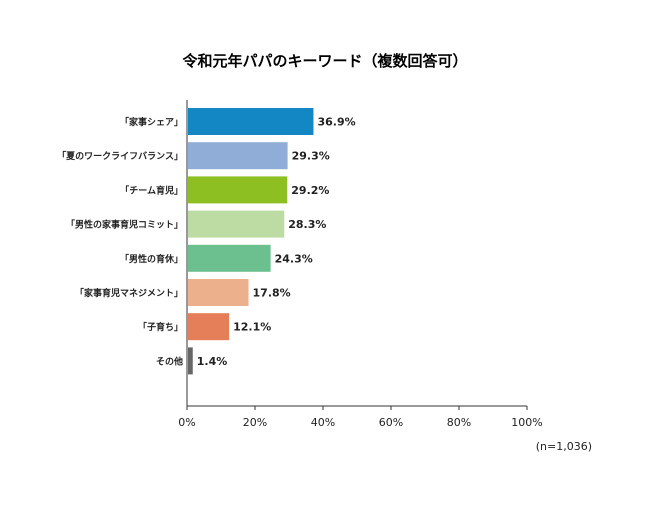 The width and height of the screenshot is (650, 505). Describe the element at coordinates (151, 259) in the screenshot. I see `category-label: 「男性の育休」` at that location.